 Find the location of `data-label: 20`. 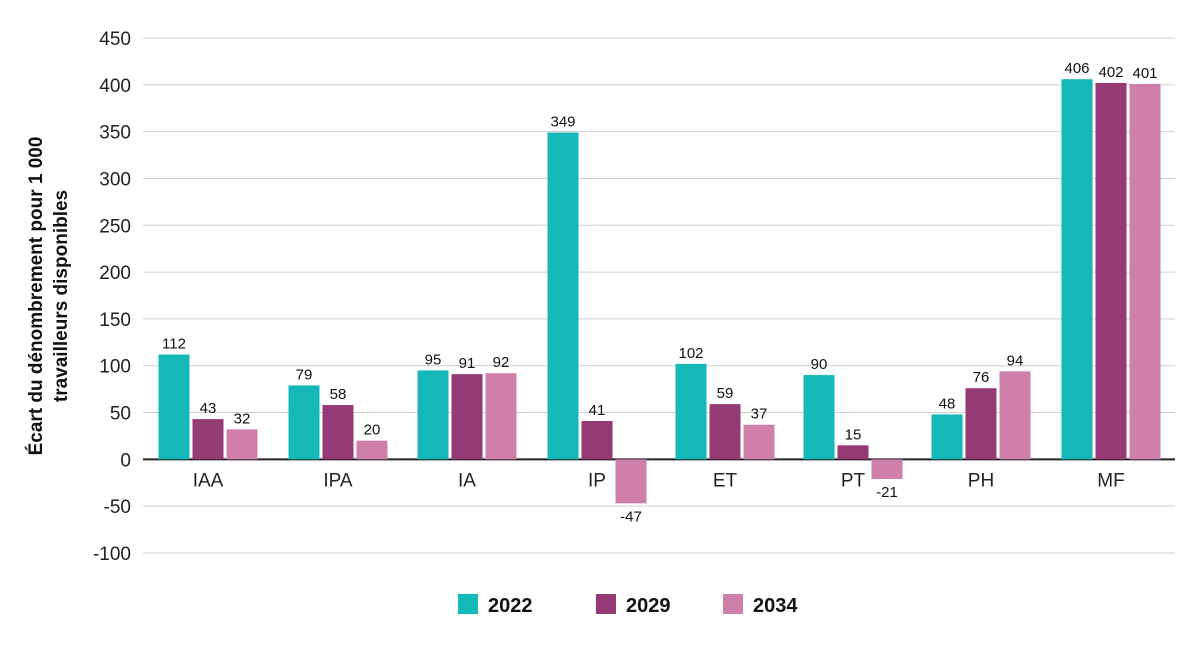

data-label: 20 is located at coordinates (372, 430).